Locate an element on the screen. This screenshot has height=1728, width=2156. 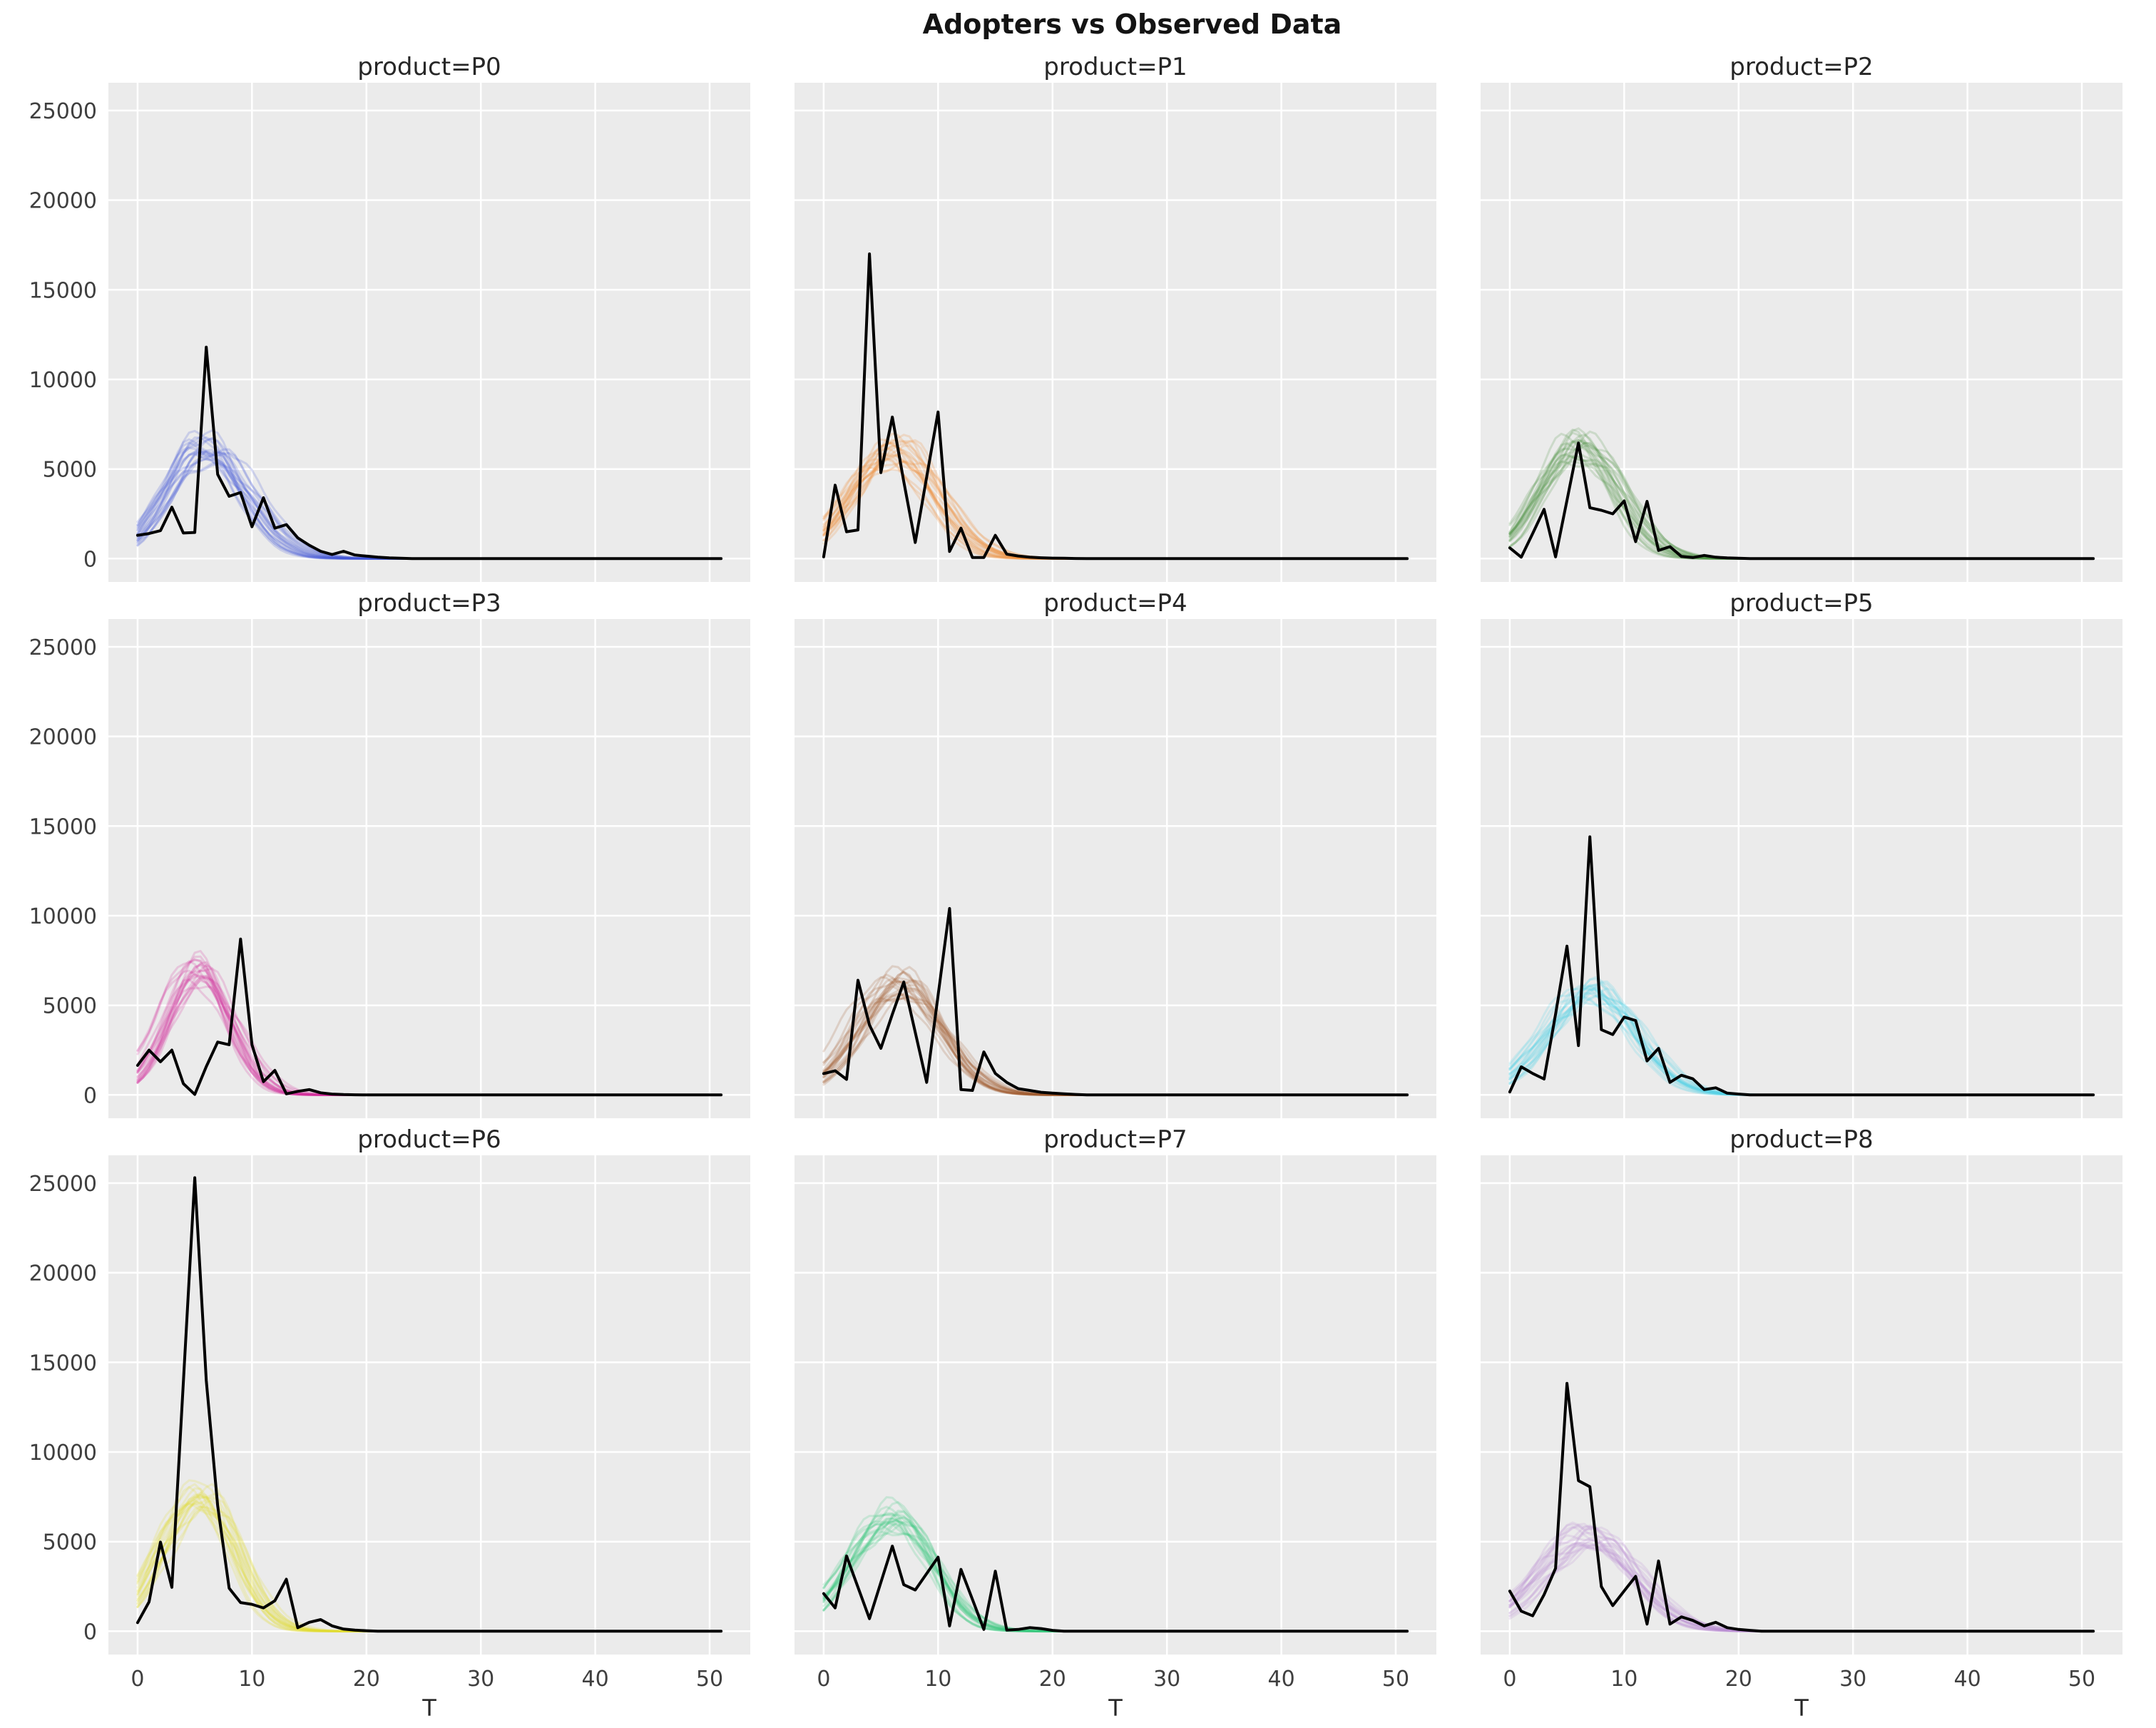
chart-canvas-p5 is located at coordinates (1801, 868).